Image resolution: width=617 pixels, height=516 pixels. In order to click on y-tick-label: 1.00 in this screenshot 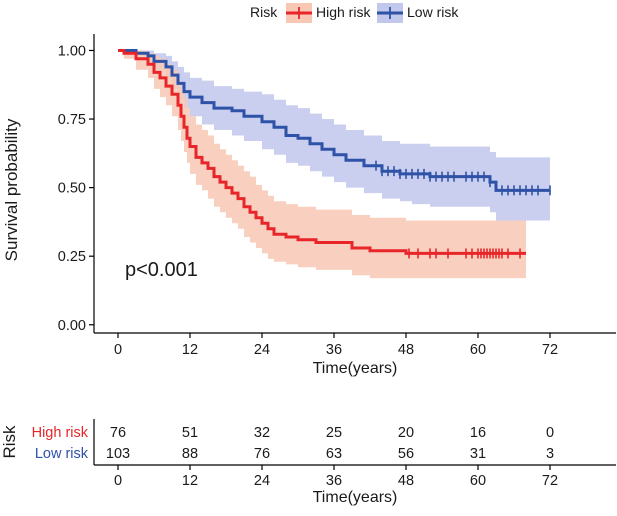, I will do `click(72, 51)`.